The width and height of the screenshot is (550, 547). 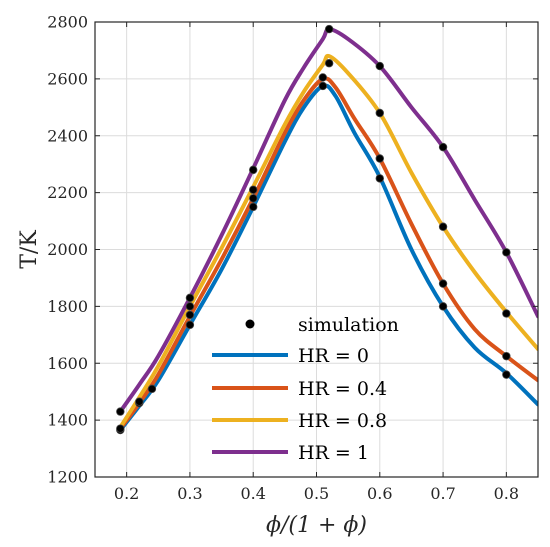 I want to click on x-tick-labels: 0.2 0.3 0.4 0.5 0.6 0.7 0.8, so click(x=316, y=493).